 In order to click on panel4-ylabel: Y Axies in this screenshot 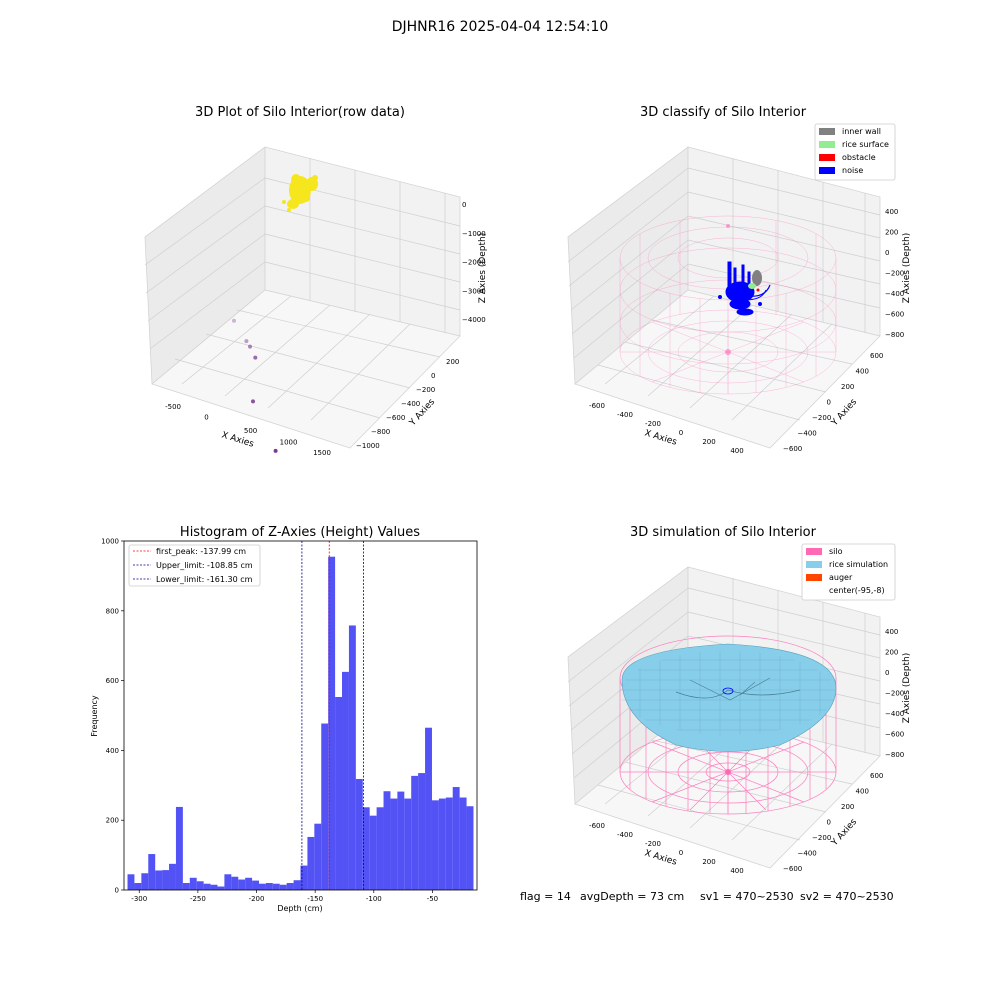, I will do `click(844, 833)`.